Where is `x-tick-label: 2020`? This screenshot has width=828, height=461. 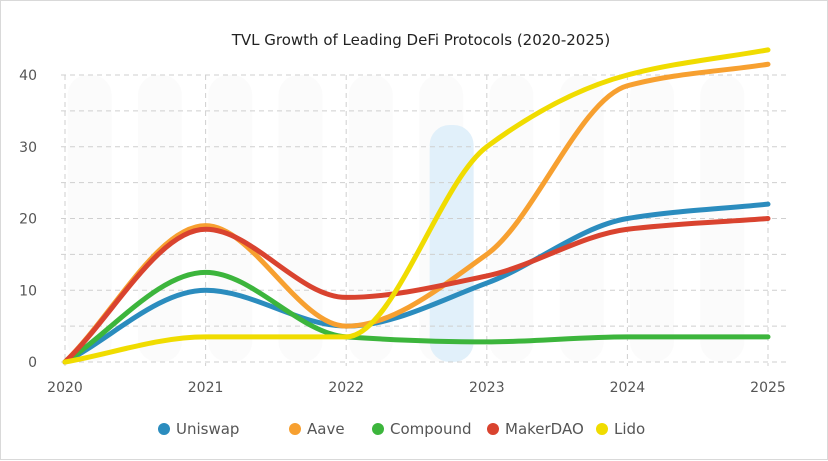 x-tick-label: 2020 is located at coordinates (65, 388).